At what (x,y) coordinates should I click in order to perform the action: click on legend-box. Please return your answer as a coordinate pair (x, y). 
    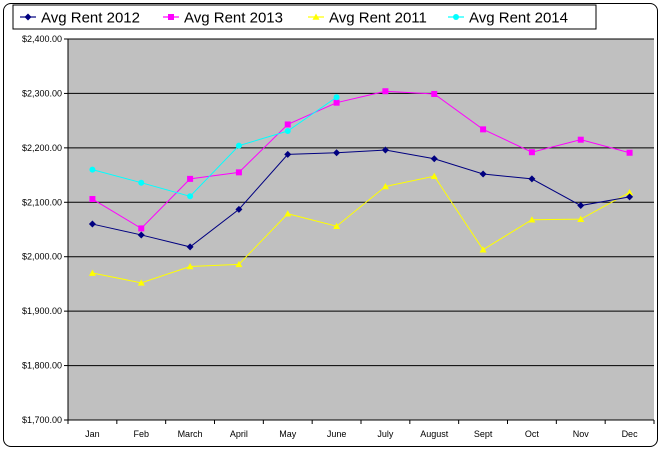
    Looking at the image, I should click on (304, 17).